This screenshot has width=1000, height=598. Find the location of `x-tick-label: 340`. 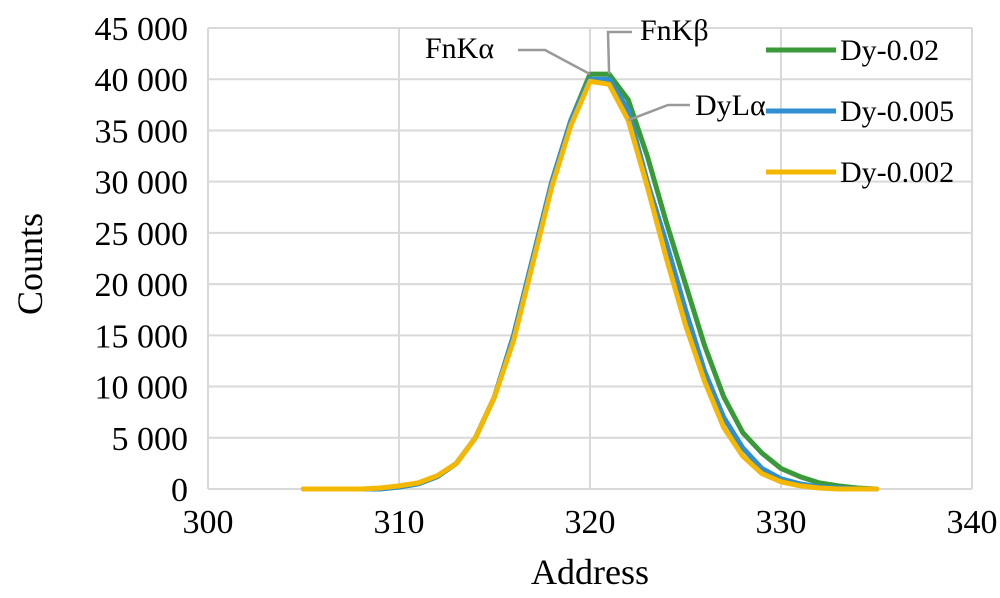

x-tick-label: 340 is located at coordinates (972, 522).